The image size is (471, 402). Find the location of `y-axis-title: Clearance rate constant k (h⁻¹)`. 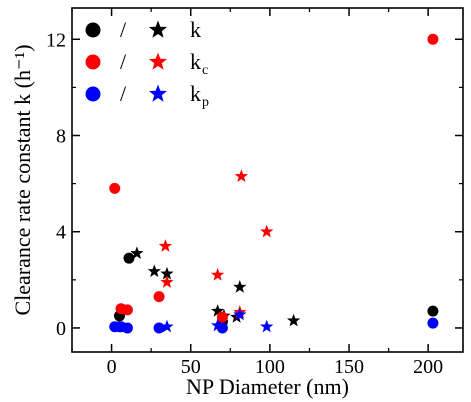

y-axis-title: Clearance rate constant k (h⁻¹) is located at coordinates (22, 179).